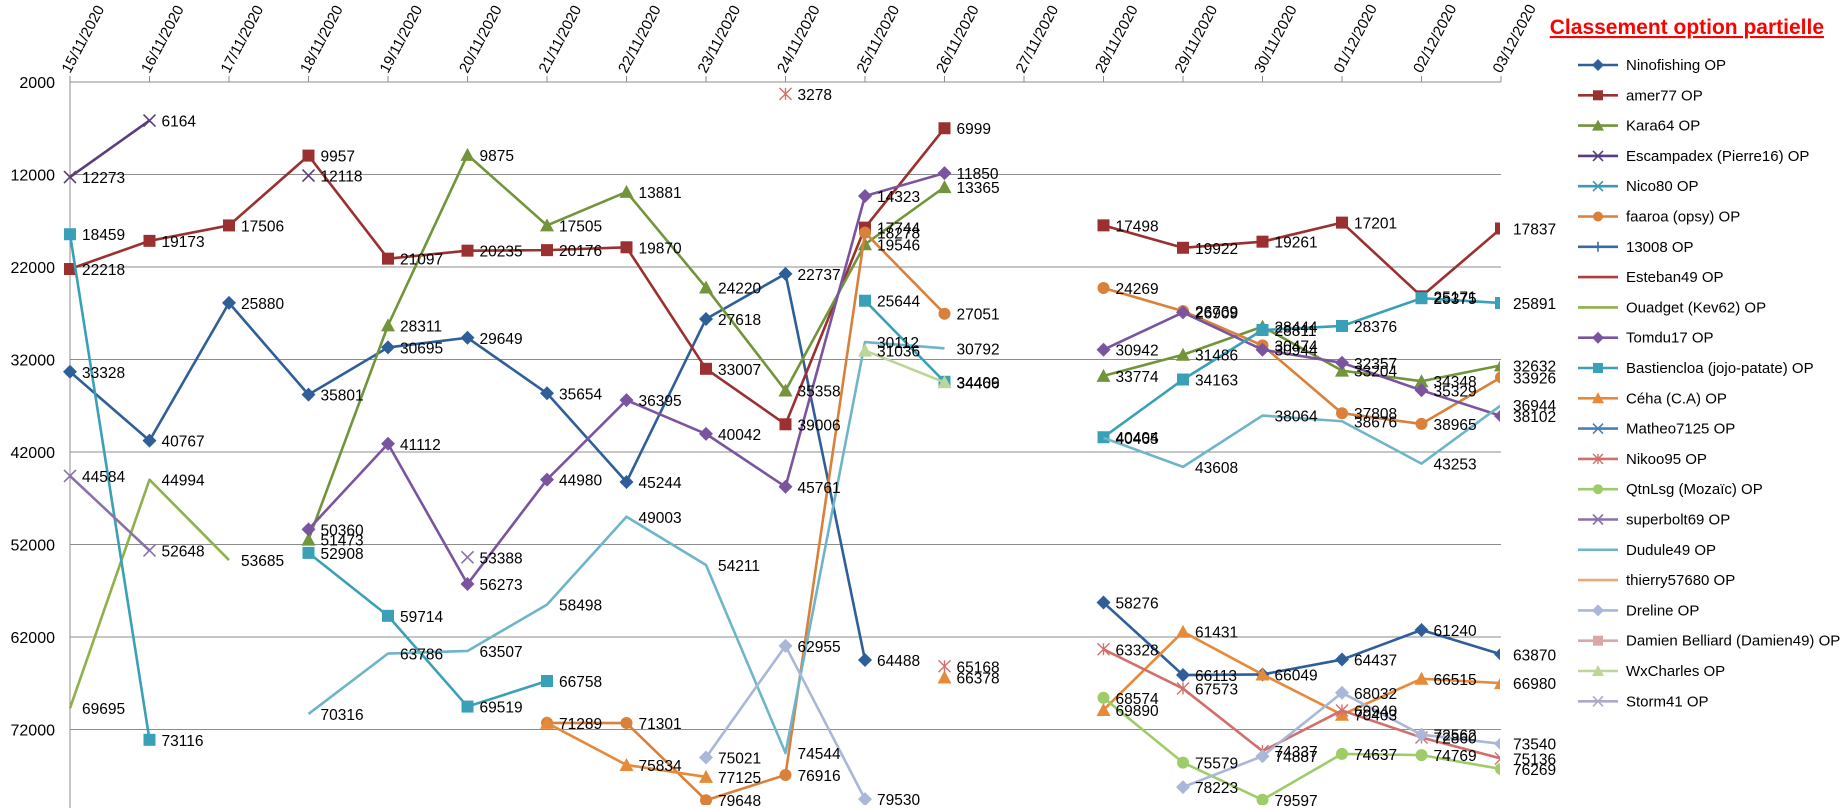 The image size is (1846, 808). What do you see at coordinates (815, 95) in the screenshot?
I see `data-label: 3278` at bounding box center [815, 95].